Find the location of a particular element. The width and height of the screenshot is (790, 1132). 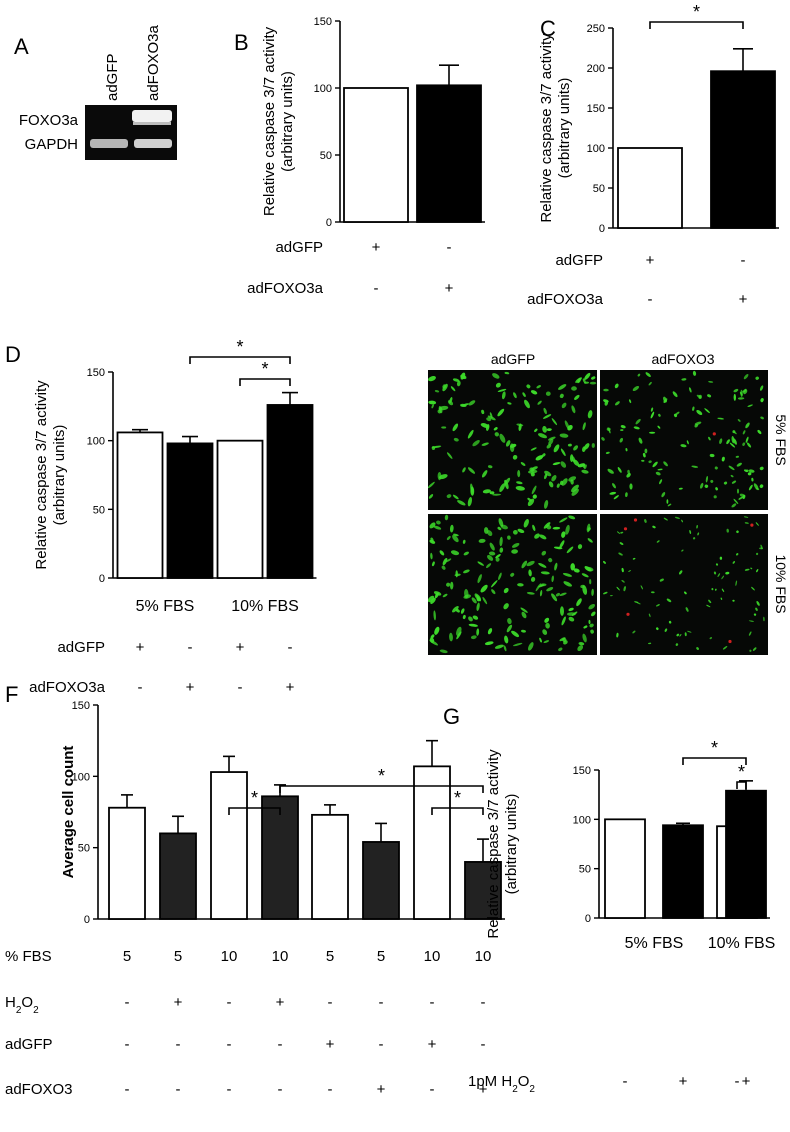

panel-e: E adGFP adFOXO3 5% FBS 10% FBS is located at coordinates (608, 503).